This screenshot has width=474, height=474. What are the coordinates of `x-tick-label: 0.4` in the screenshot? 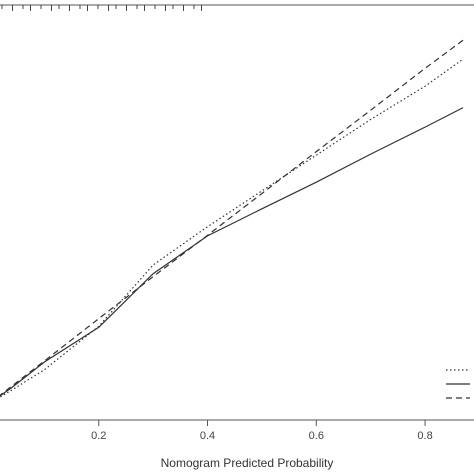 It's located at (207, 436).